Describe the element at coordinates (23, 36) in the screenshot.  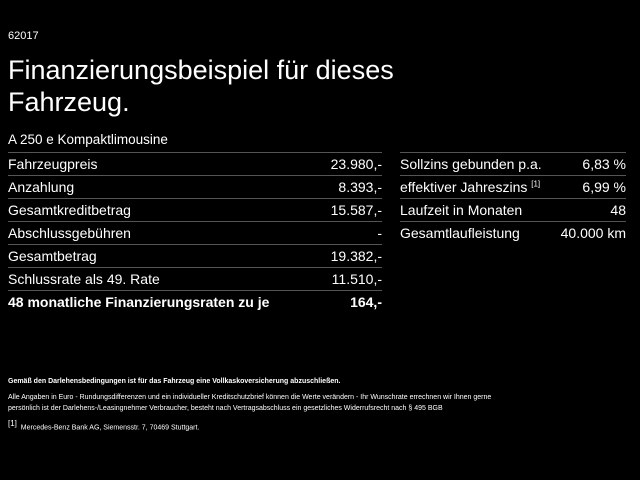
I see `code: 62017` at that location.